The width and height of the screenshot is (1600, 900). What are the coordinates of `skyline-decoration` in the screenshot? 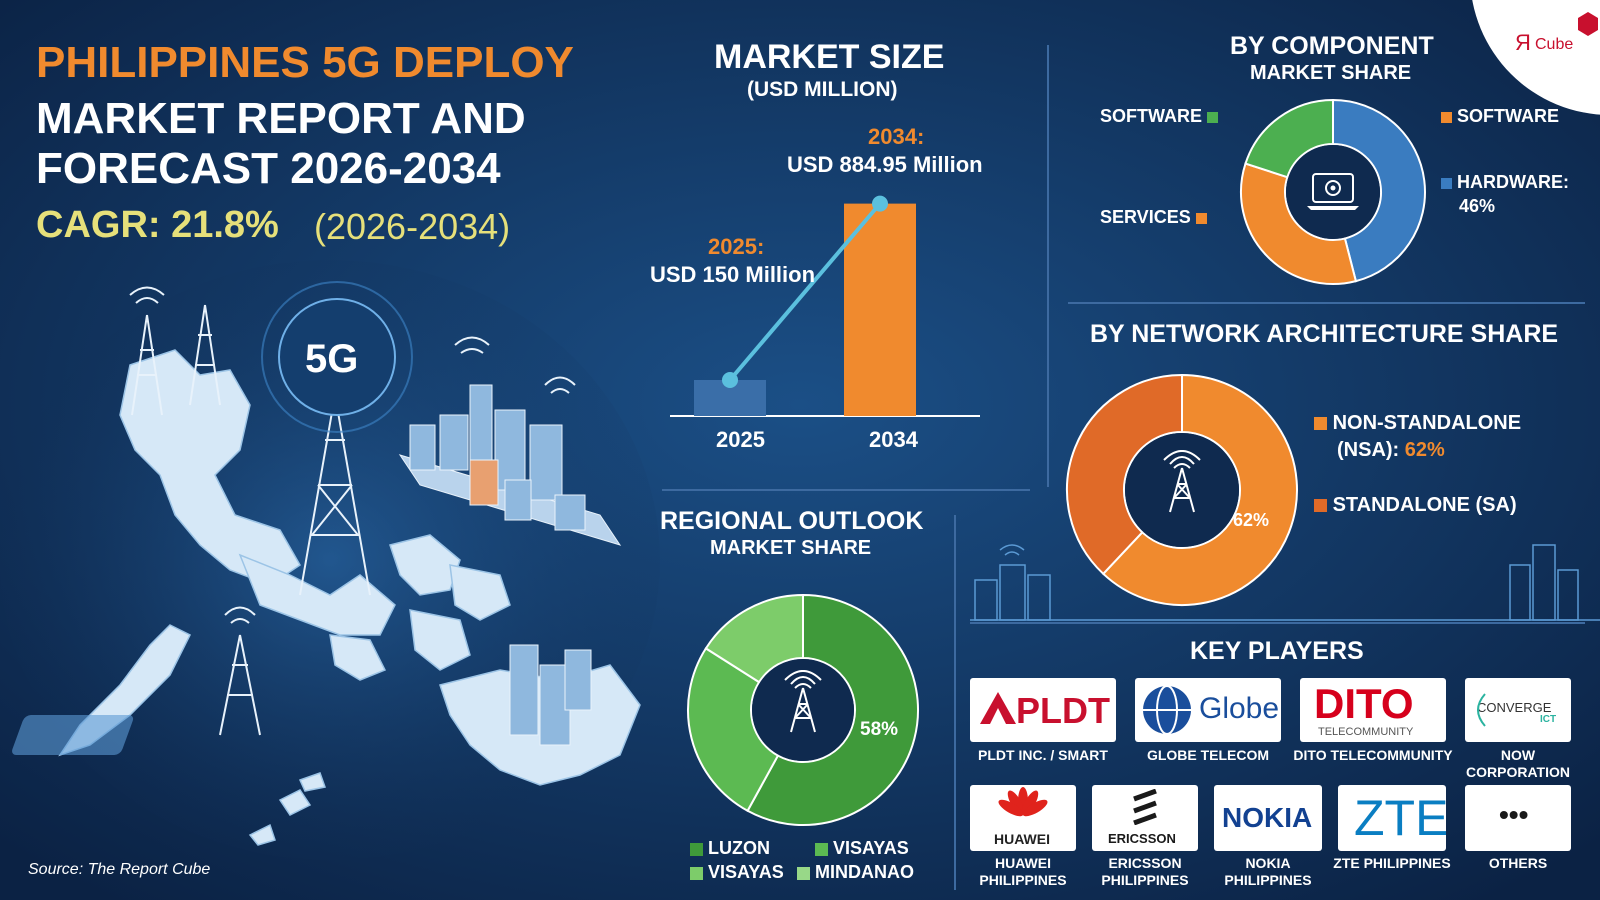 It's located at (1285, 582).